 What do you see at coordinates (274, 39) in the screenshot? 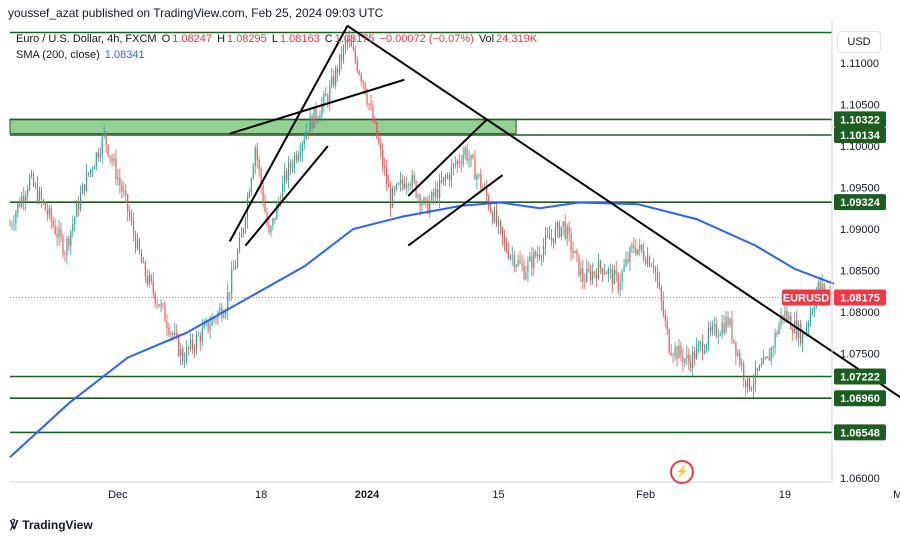
I see `low-label: L` at bounding box center [274, 39].